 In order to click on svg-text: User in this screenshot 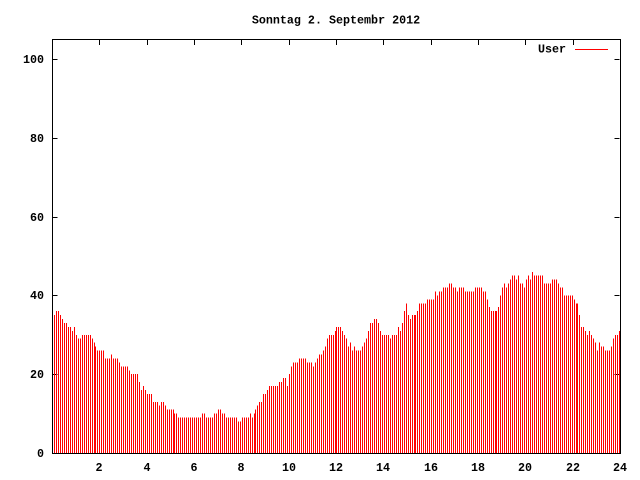, I will do `click(552, 50)`.